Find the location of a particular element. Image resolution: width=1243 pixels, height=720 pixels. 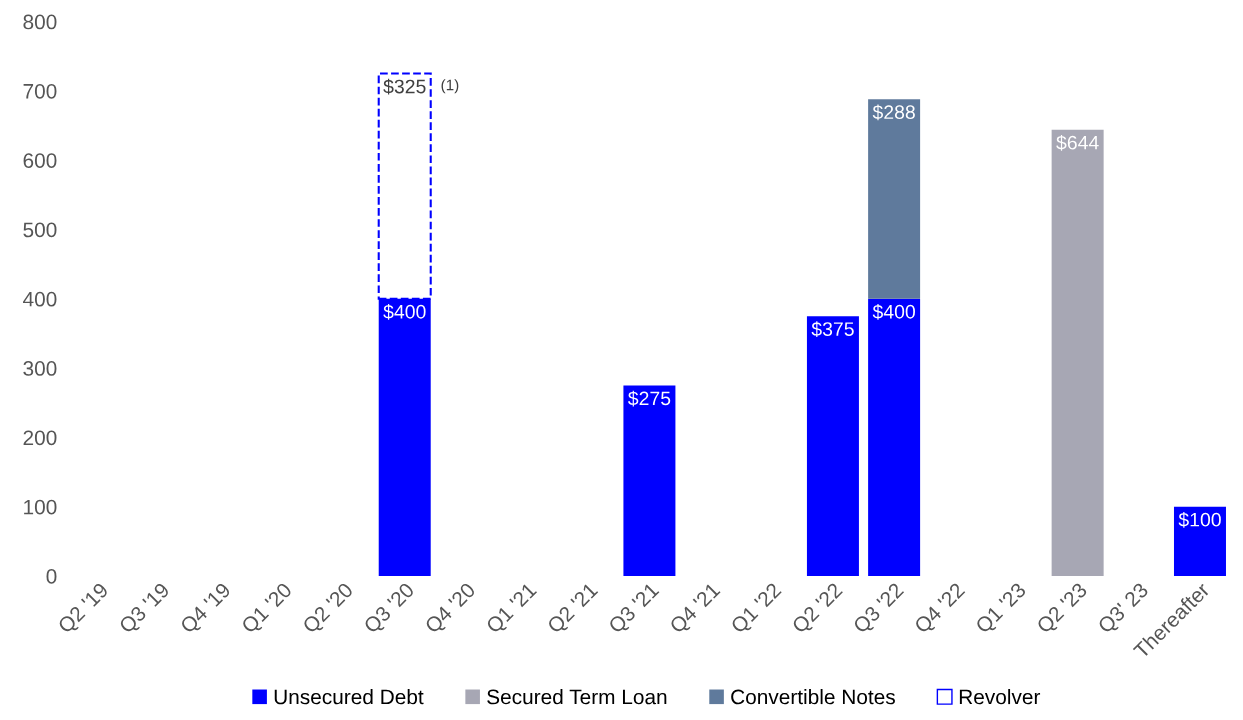

y-tick-label: 400 is located at coordinates (40, 299).